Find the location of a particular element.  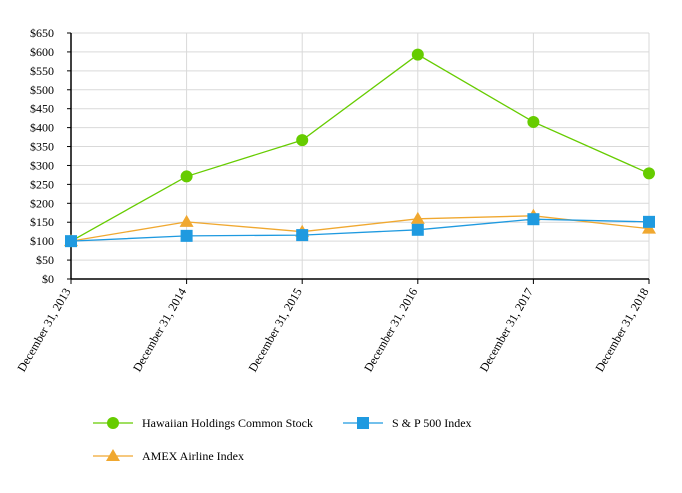

legend-label: AMEX Airline Index is located at coordinates (193, 456).